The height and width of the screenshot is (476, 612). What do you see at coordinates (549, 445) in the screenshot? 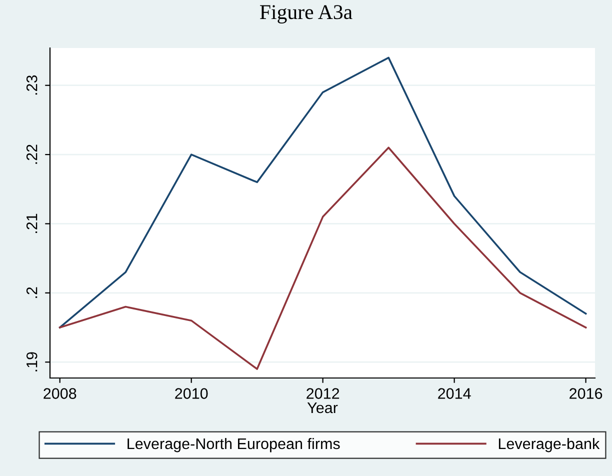
I see `legend-label: Leverage-bank` at bounding box center [549, 445].